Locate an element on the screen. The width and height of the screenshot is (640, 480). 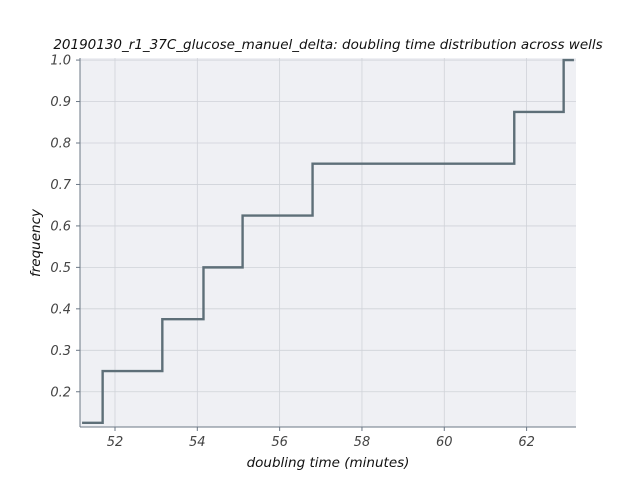
y-tick-label: 0.4 is located at coordinates (60, 309).